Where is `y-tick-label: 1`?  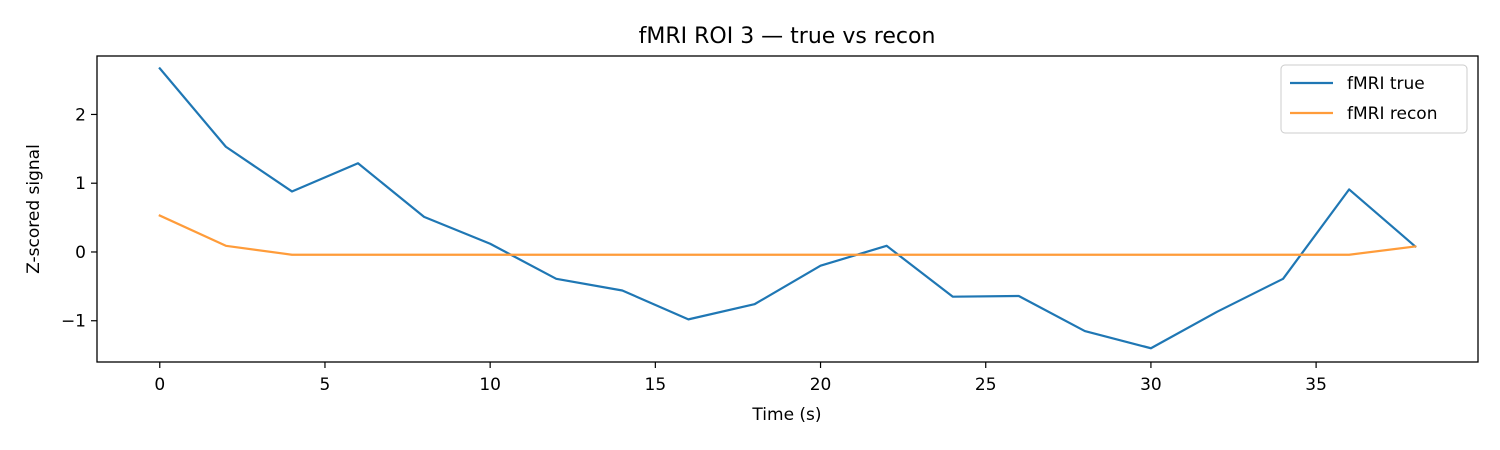
y-tick-label: 1 is located at coordinates (80, 184).